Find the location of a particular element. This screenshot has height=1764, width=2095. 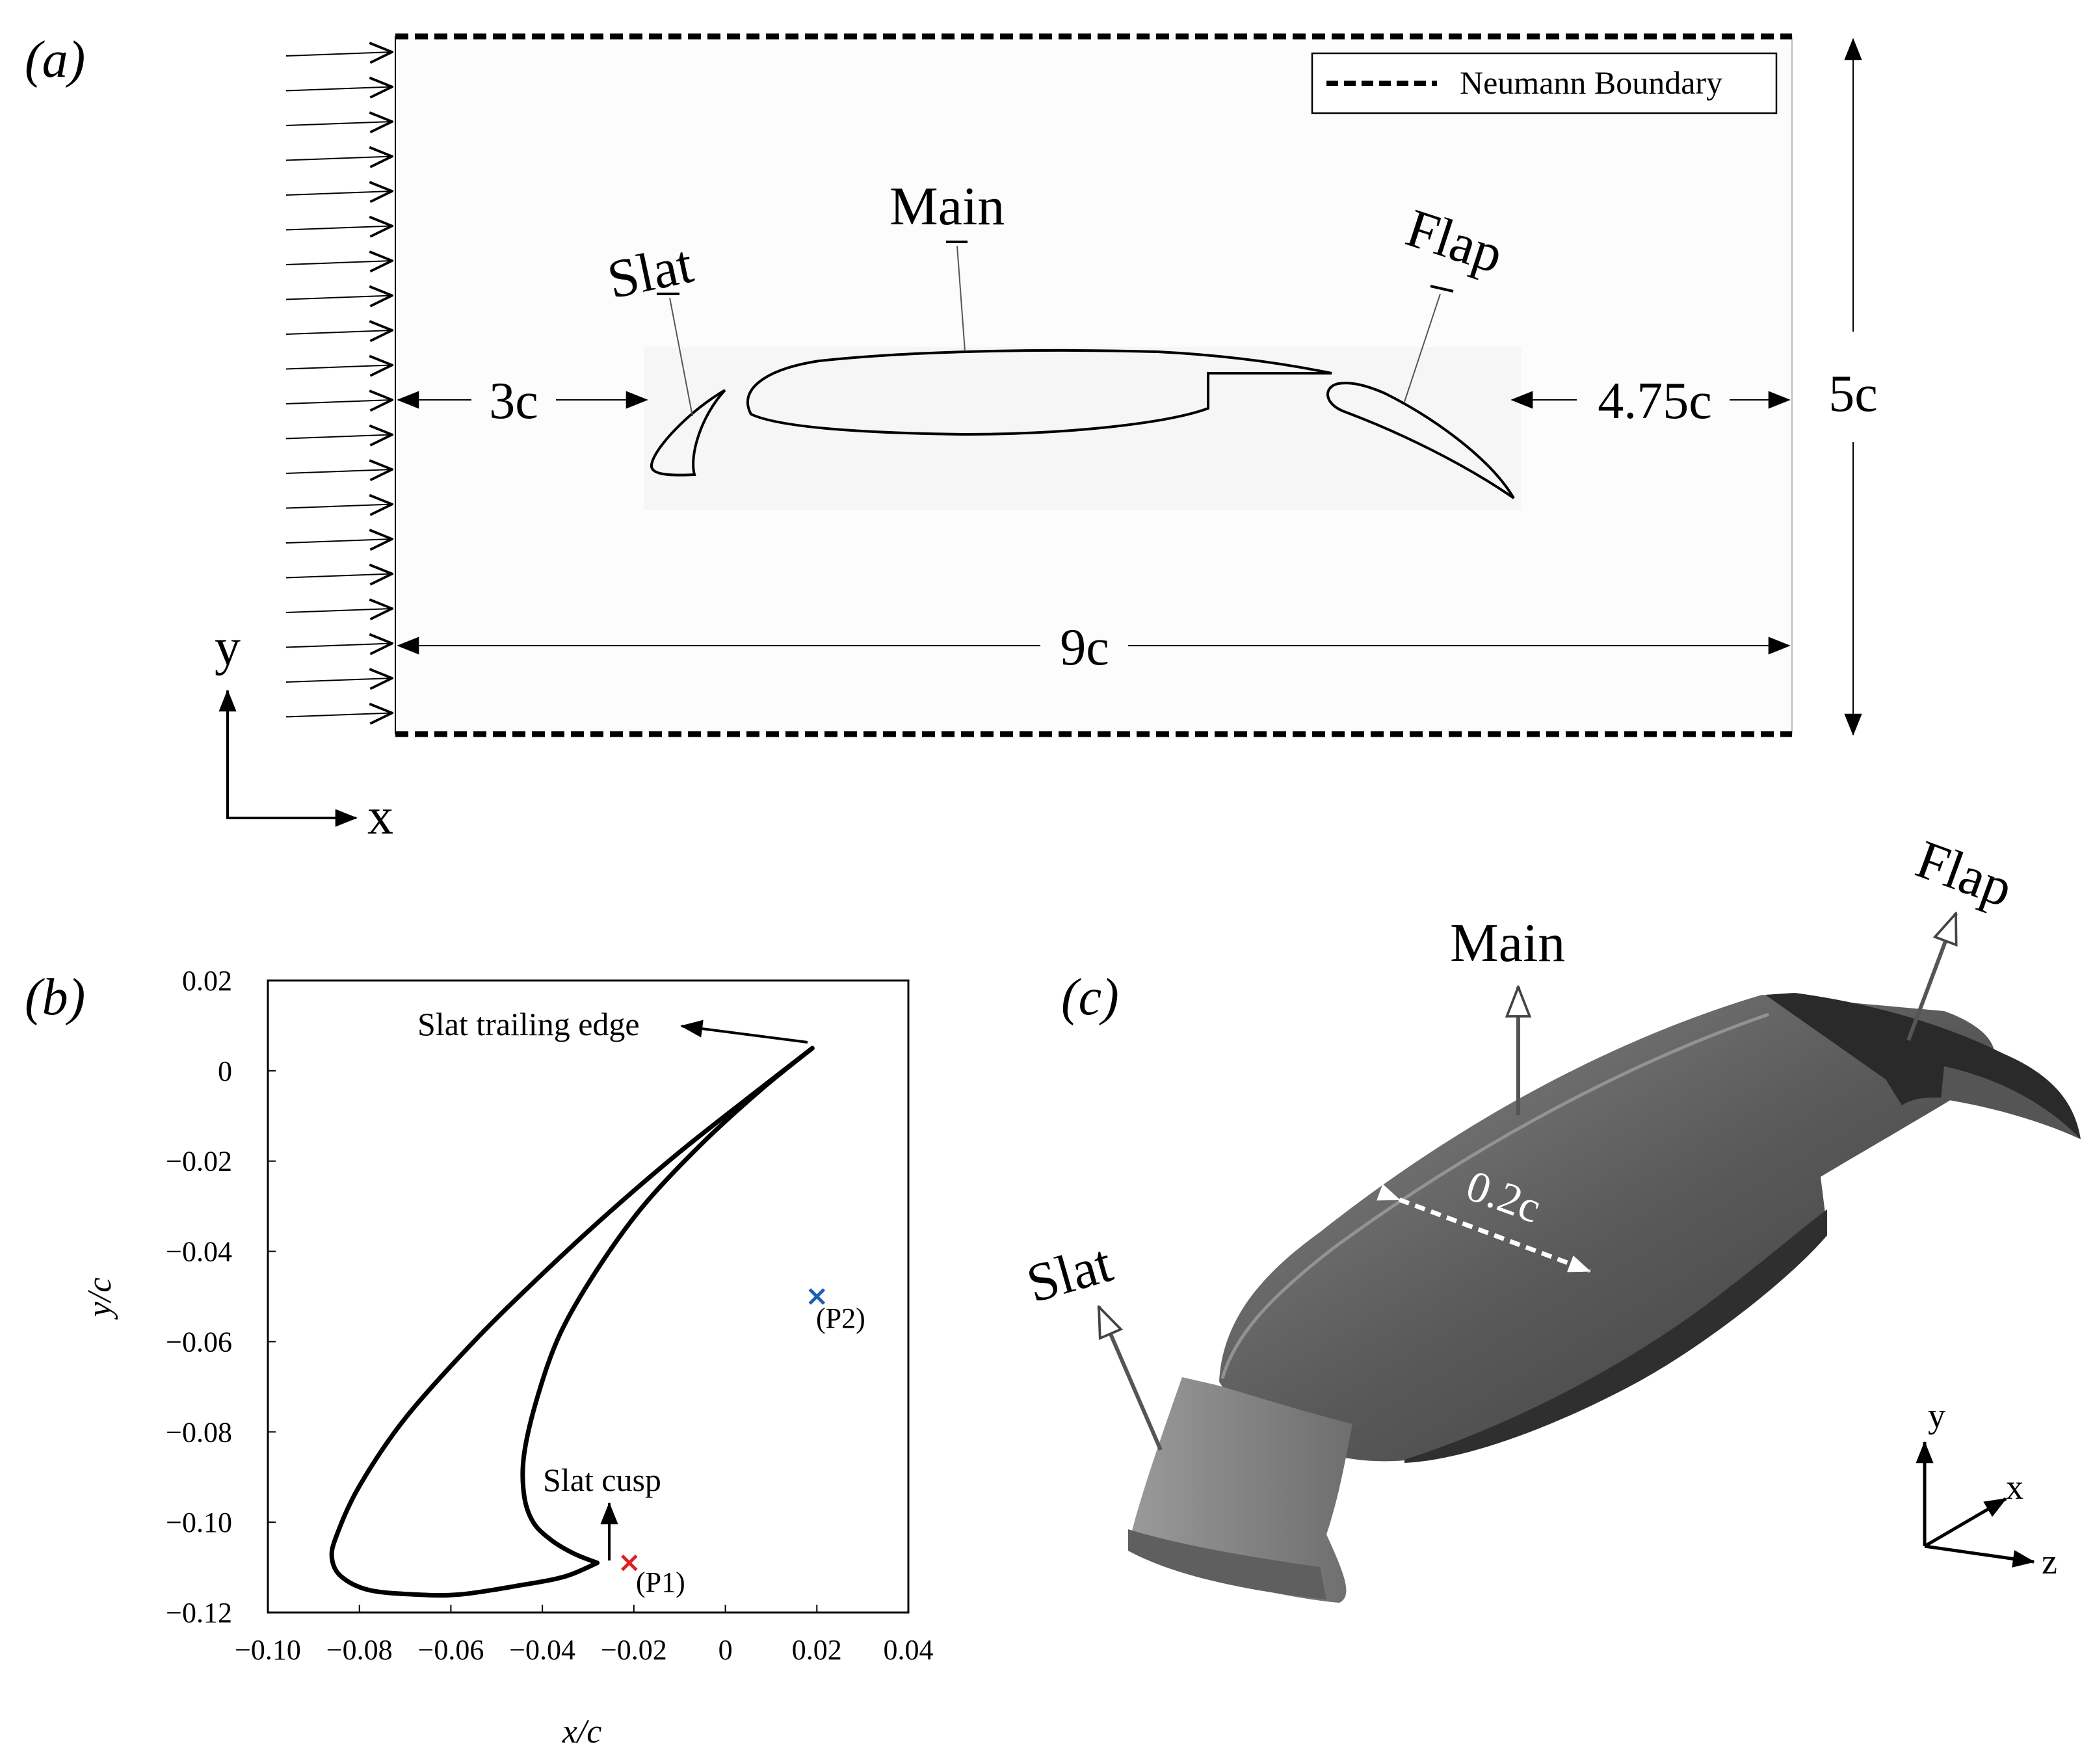

span-dimension-line is located at coordinates (1483, 1228).